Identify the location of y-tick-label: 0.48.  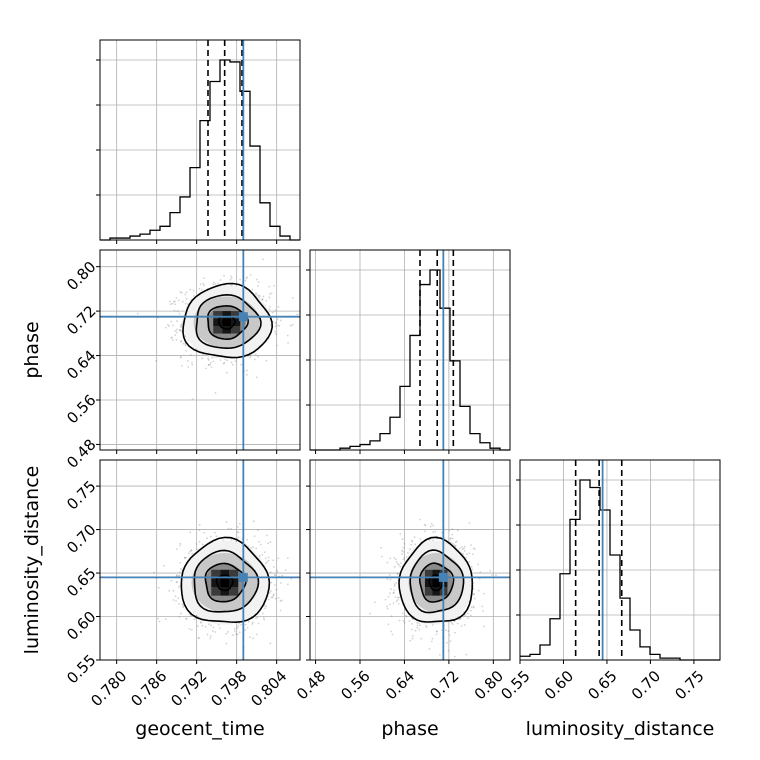
(81, 453).